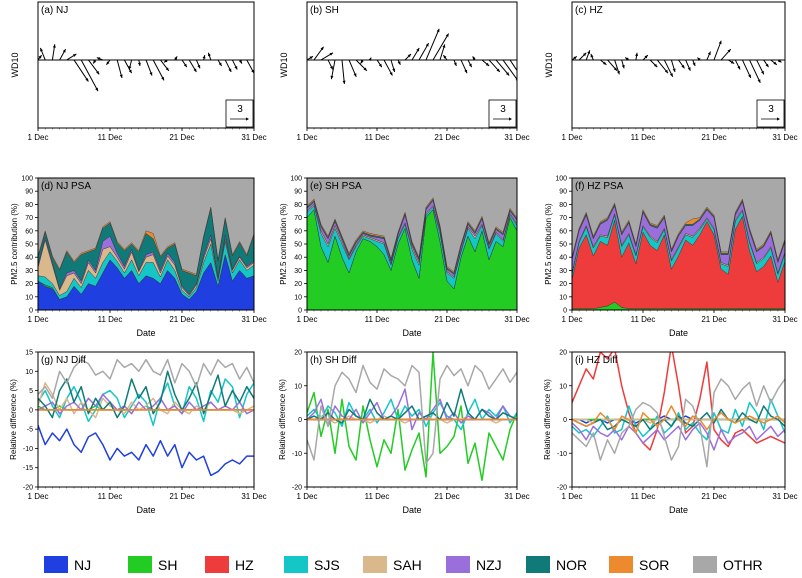  What do you see at coordinates (63, 360) in the screenshot?
I see `panel-title: (g) NJ Diff` at bounding box center [63, 360].